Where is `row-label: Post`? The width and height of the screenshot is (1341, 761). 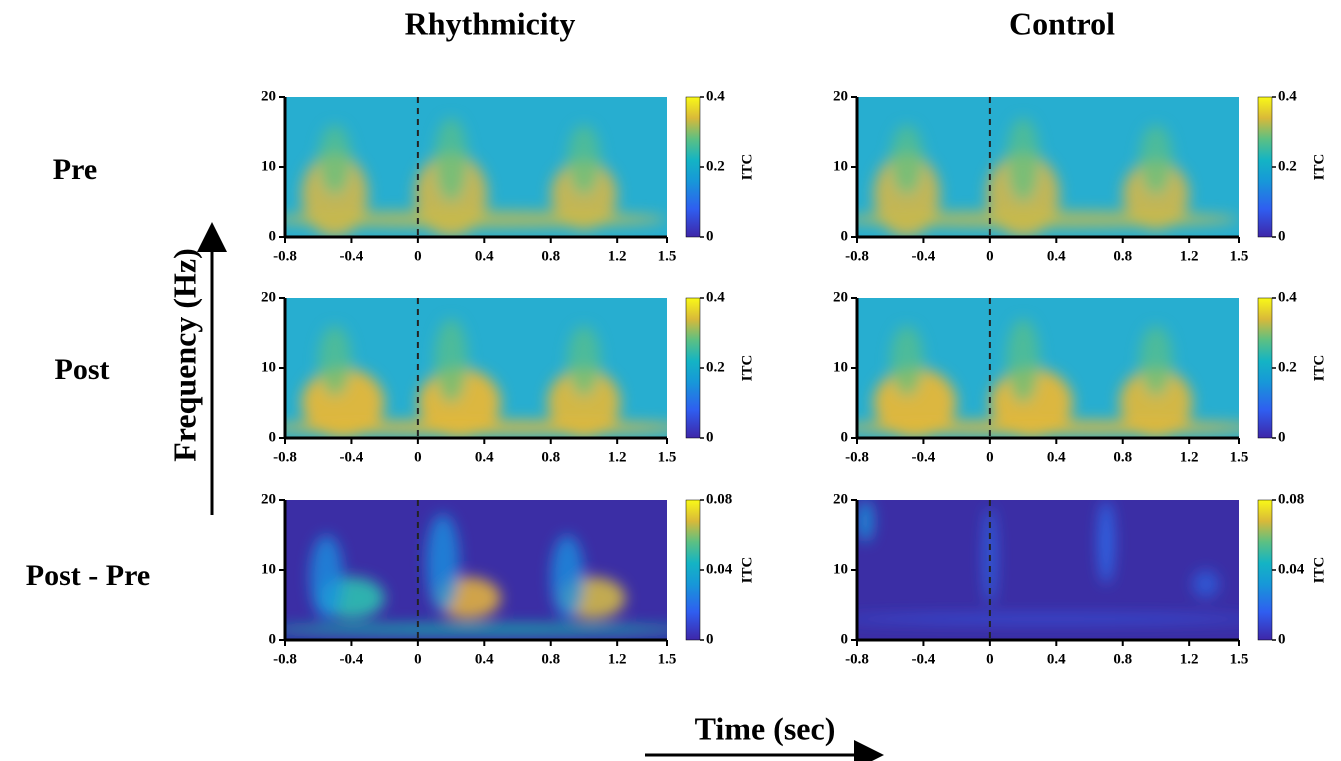
row-label: Post is located at coordinates (82, 369).